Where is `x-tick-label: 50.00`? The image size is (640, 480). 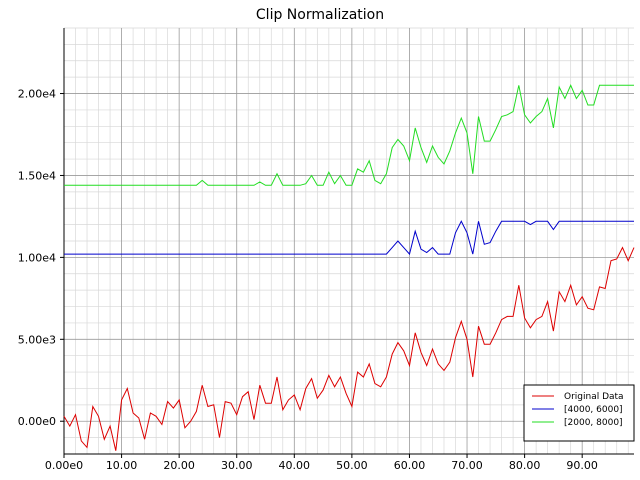 x-tick-label: 50.00 is located at coordinates (352, 465).